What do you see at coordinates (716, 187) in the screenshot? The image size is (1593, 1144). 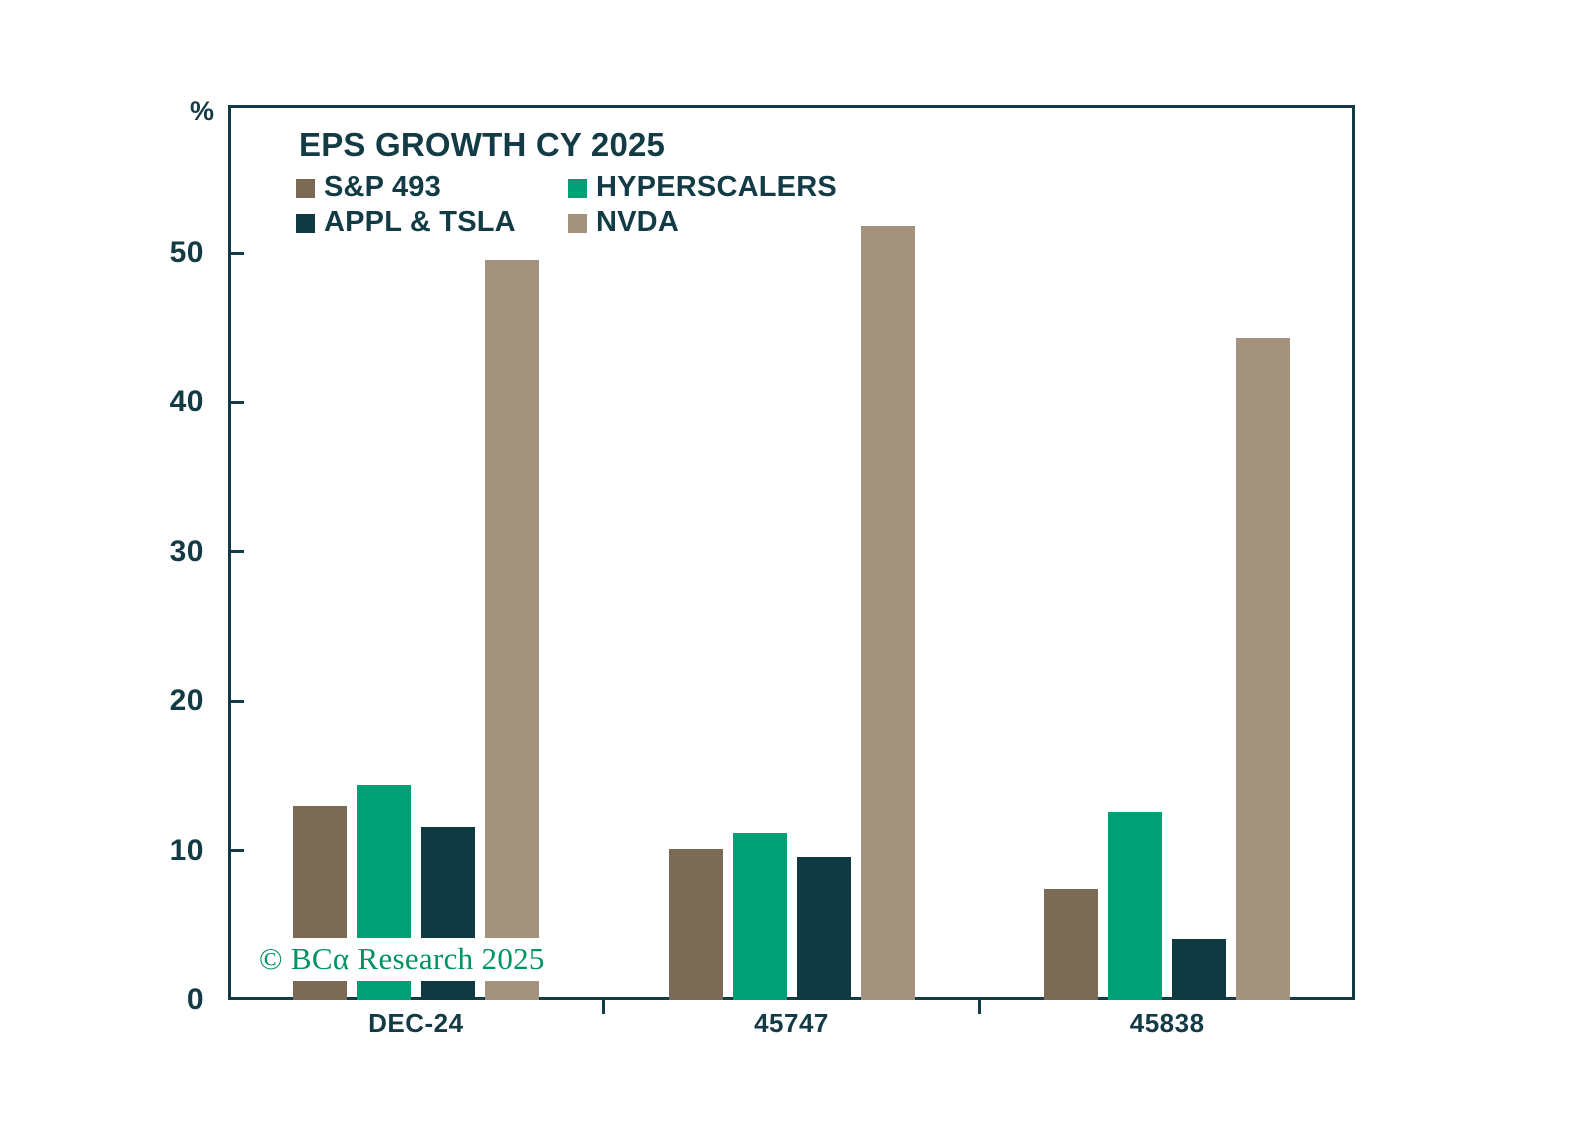 I see `legend-label-hyperscalers: HYPERSCALERS` at bounding box center [716, 187].